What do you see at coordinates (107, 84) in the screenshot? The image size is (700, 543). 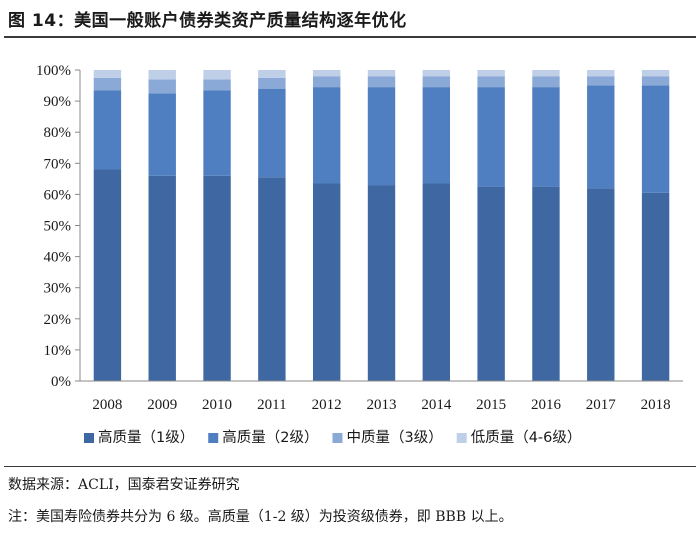 I see `bar-segment-2008-s3` at bounding box center [107, 84].